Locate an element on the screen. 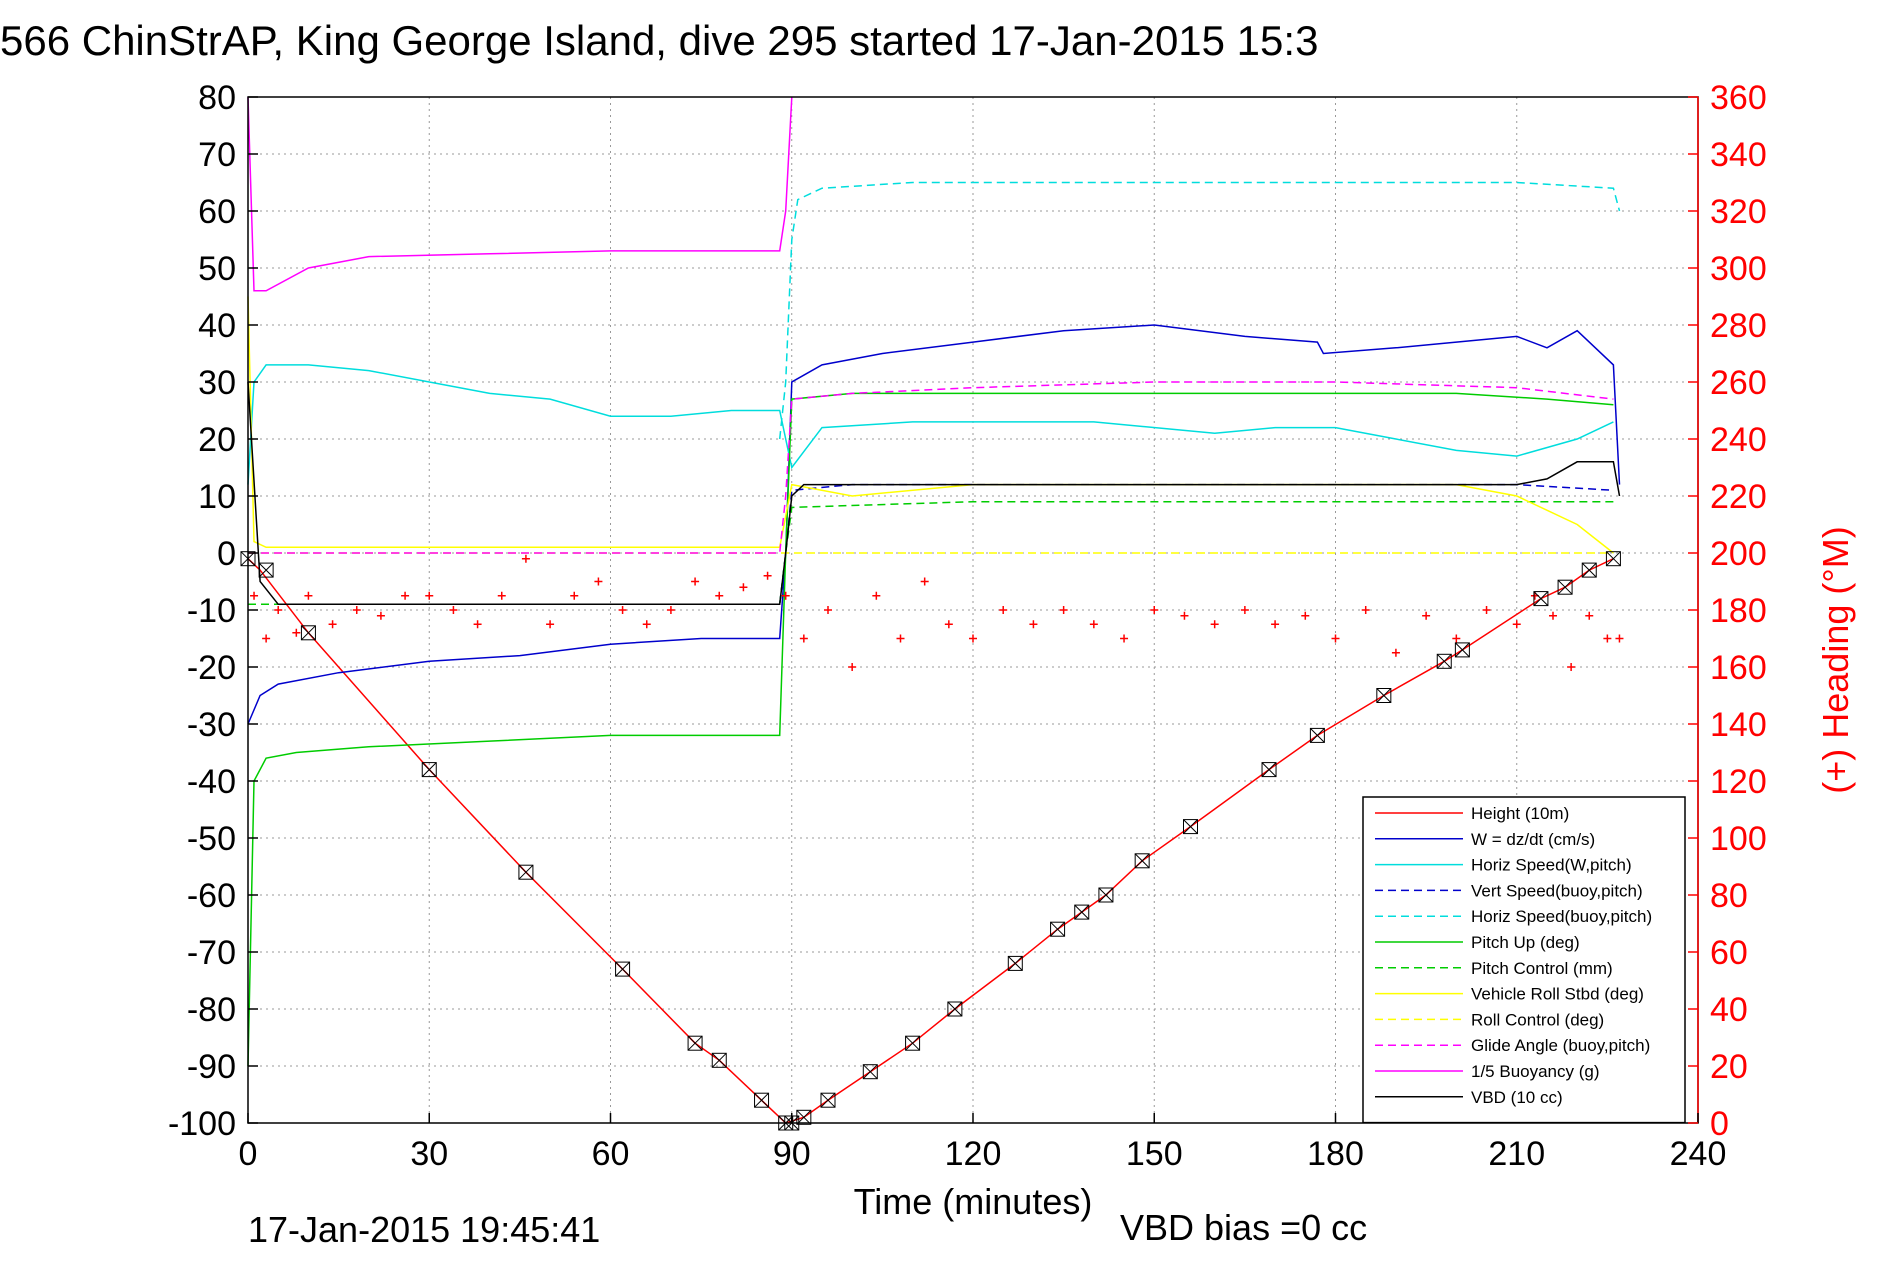 The width and height of the screenshot is (1891, 1262). y-right-tick-label: 0 is located at coordinates (1719, 1124).